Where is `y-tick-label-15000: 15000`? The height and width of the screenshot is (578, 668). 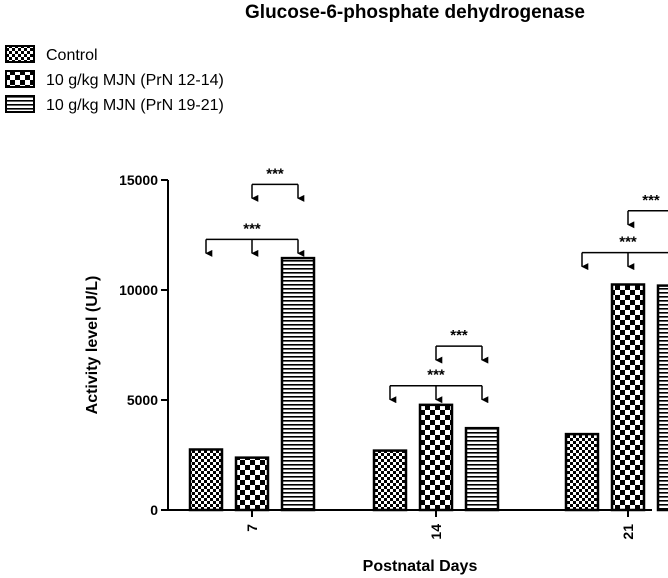 y-tick-label-15000: 15000 is located at coordinates (138, 180).